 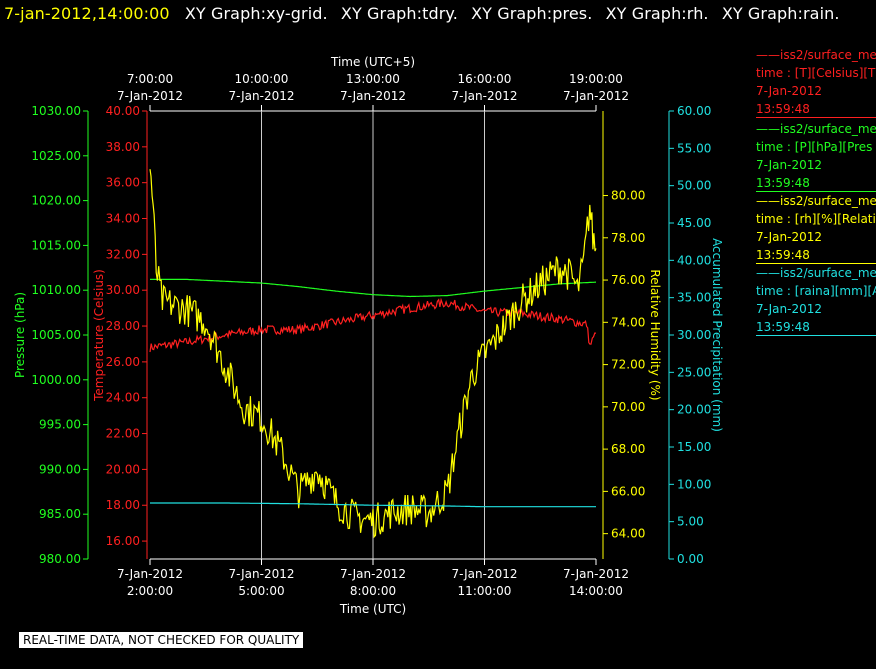 I want to click on rain-tick-label: 50.00, so click(x=694, y=186).